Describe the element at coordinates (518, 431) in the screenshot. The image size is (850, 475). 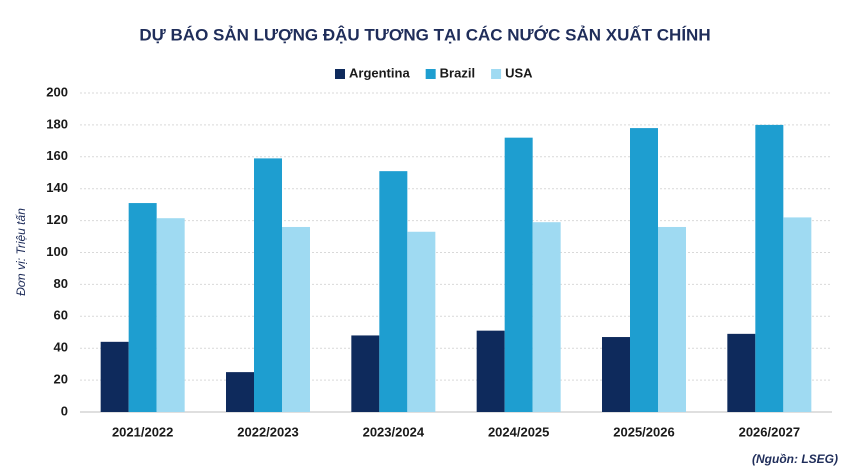
I see `x-tick-label: 2024/2025` at that location.